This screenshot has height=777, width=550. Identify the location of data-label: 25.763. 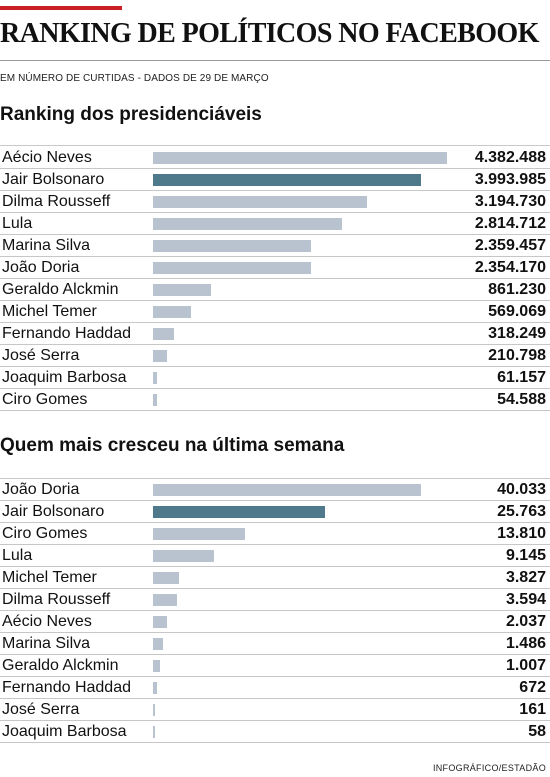
(521, 511).